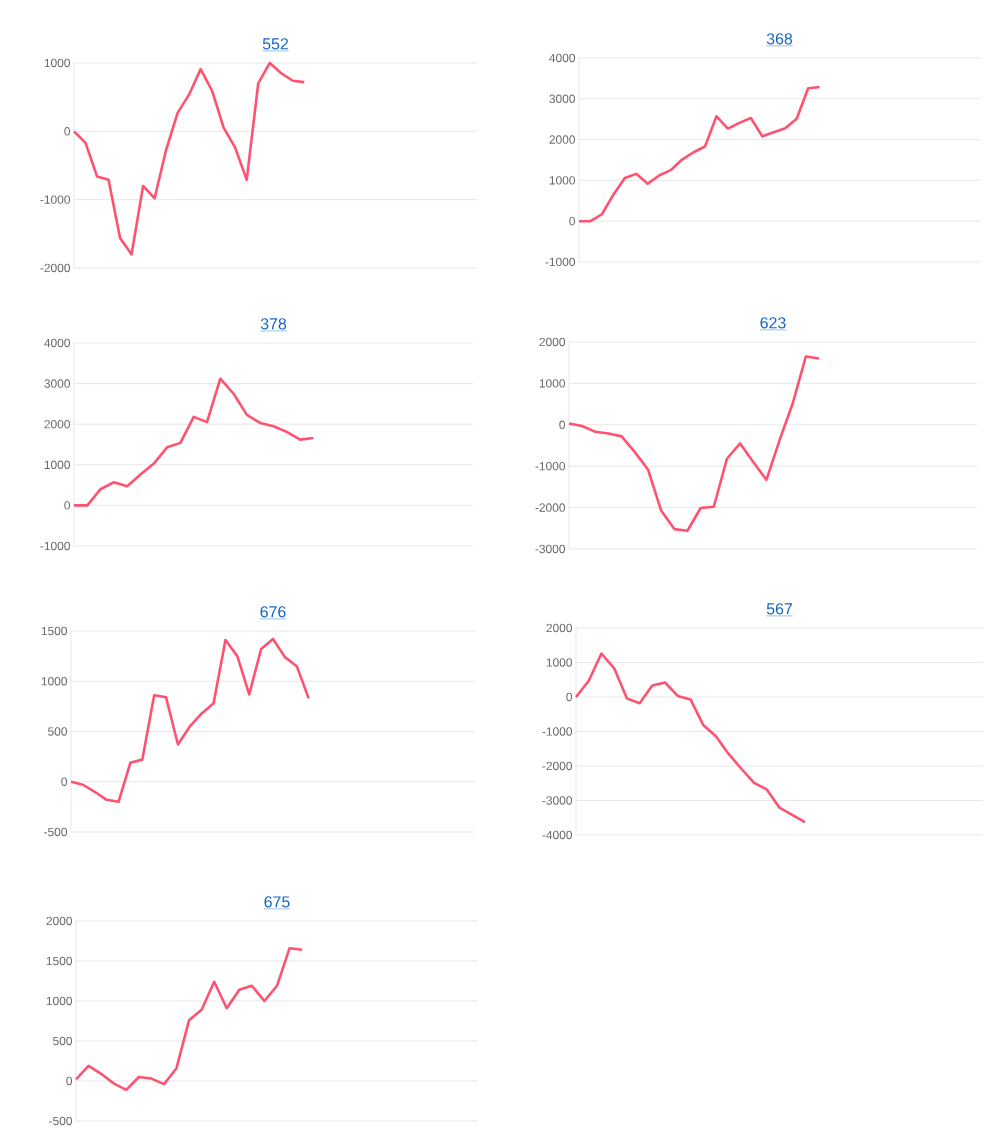 The image size is (1000, 1143). Describe the element at coordinates (277, 902) in the screenshot. I see `chart-title: 675` at that location.